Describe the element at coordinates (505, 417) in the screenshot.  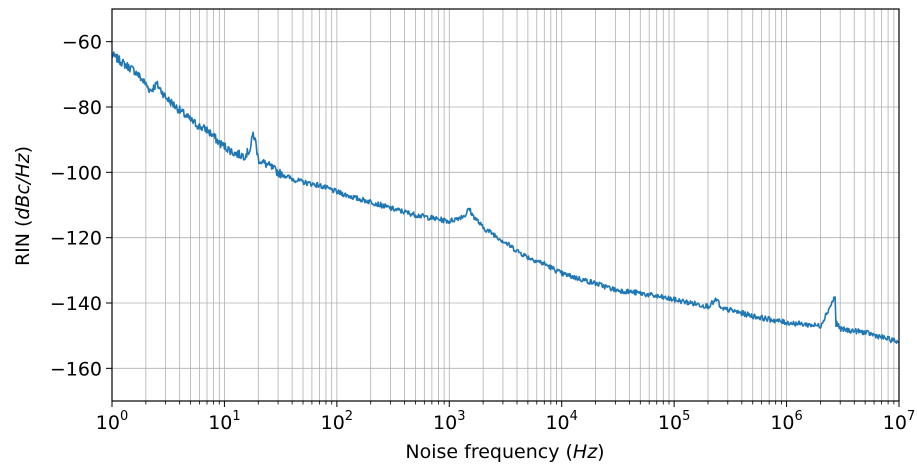
I see `x-axis-ticks: 10⁰ 10¹ 10² 10³ 10⁴ 10⁵ 10⁶ 10⁷` at that location.